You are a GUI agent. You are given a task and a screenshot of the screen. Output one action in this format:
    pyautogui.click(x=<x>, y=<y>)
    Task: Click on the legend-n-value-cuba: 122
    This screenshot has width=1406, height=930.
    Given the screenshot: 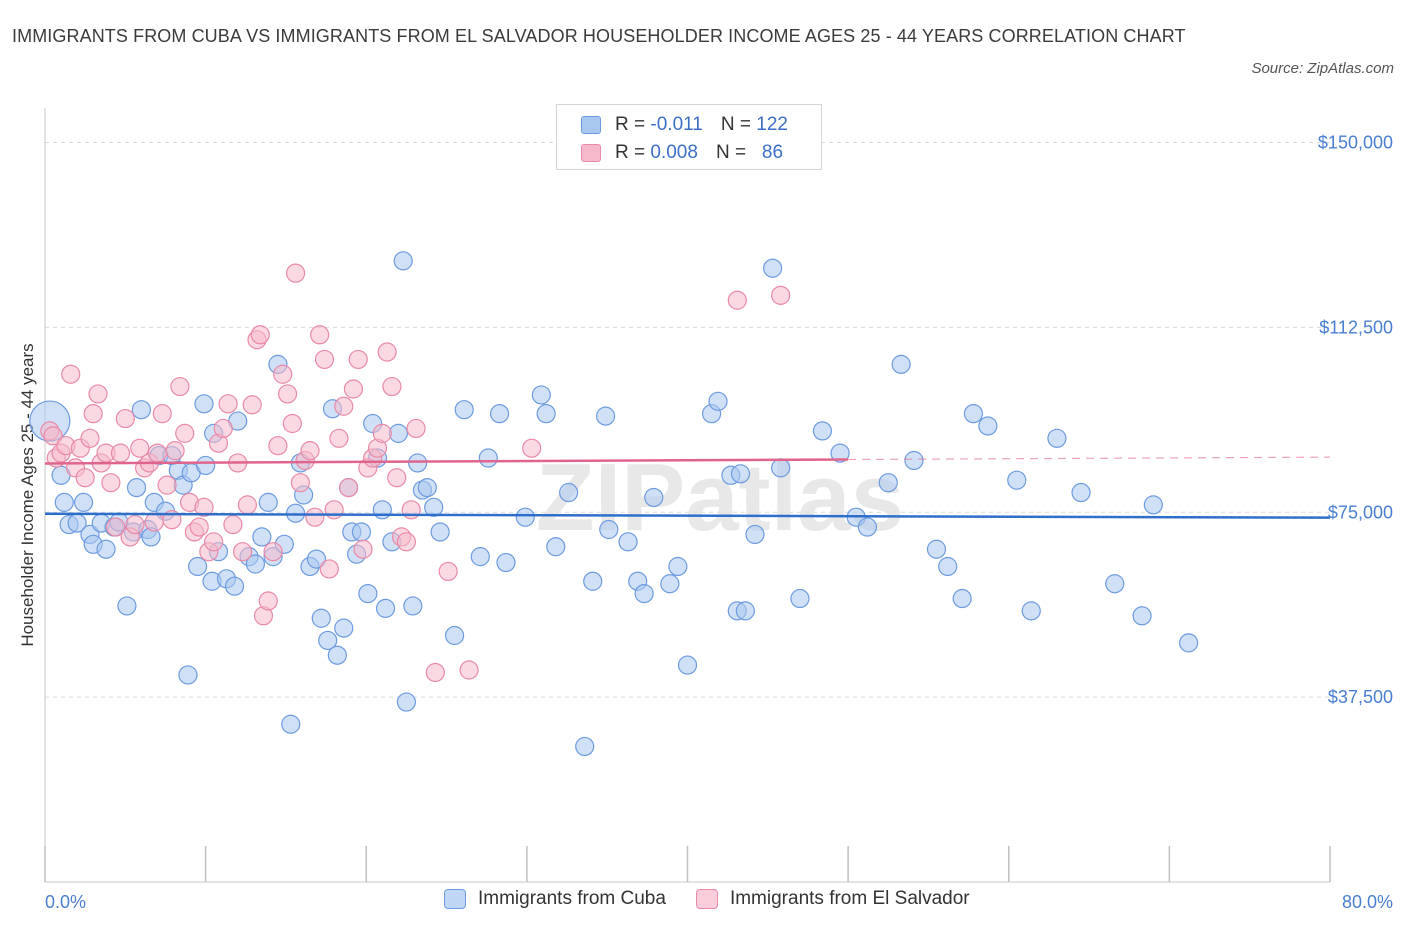 What is the action you would take?
    pyautogui.click(x=772, y=124)
    